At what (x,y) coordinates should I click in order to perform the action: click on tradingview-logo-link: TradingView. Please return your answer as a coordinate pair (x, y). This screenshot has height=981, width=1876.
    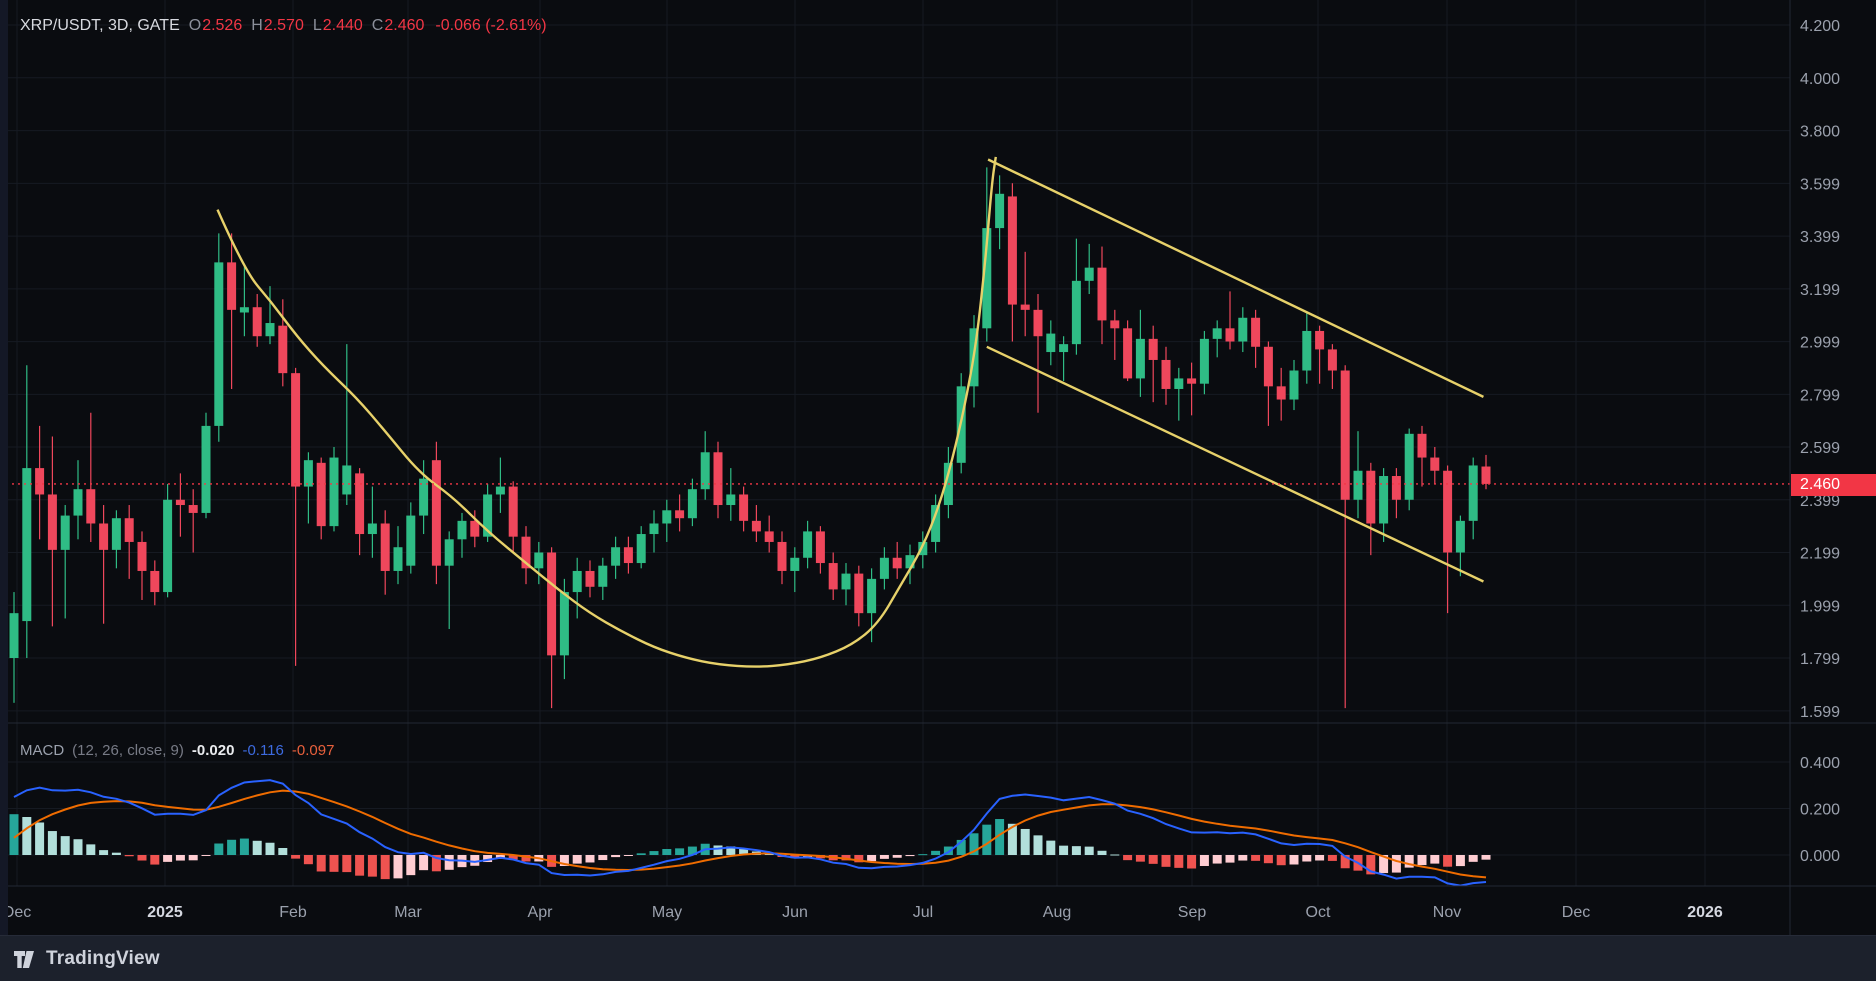
    Looking at the image, I should click on (87, 959).